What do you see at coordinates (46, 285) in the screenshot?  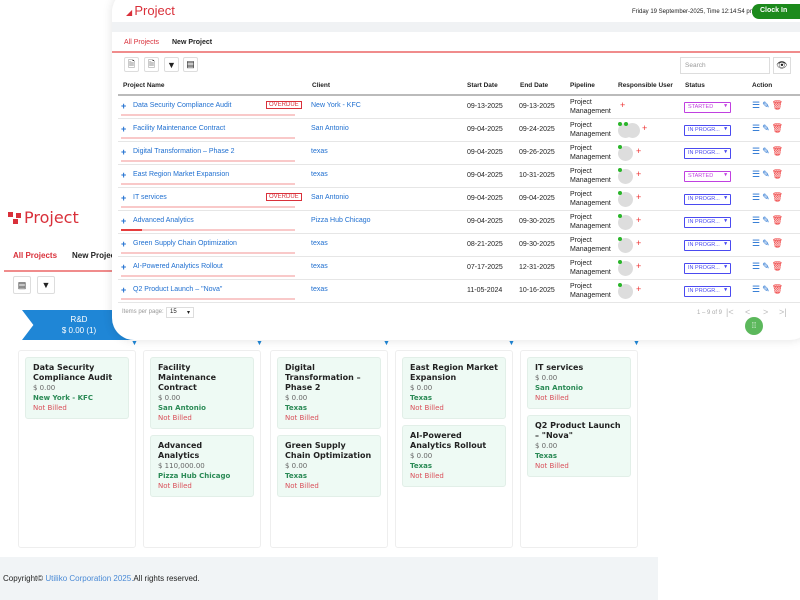 I see `filter-icon: ▼` at bounding box center [46, 285].